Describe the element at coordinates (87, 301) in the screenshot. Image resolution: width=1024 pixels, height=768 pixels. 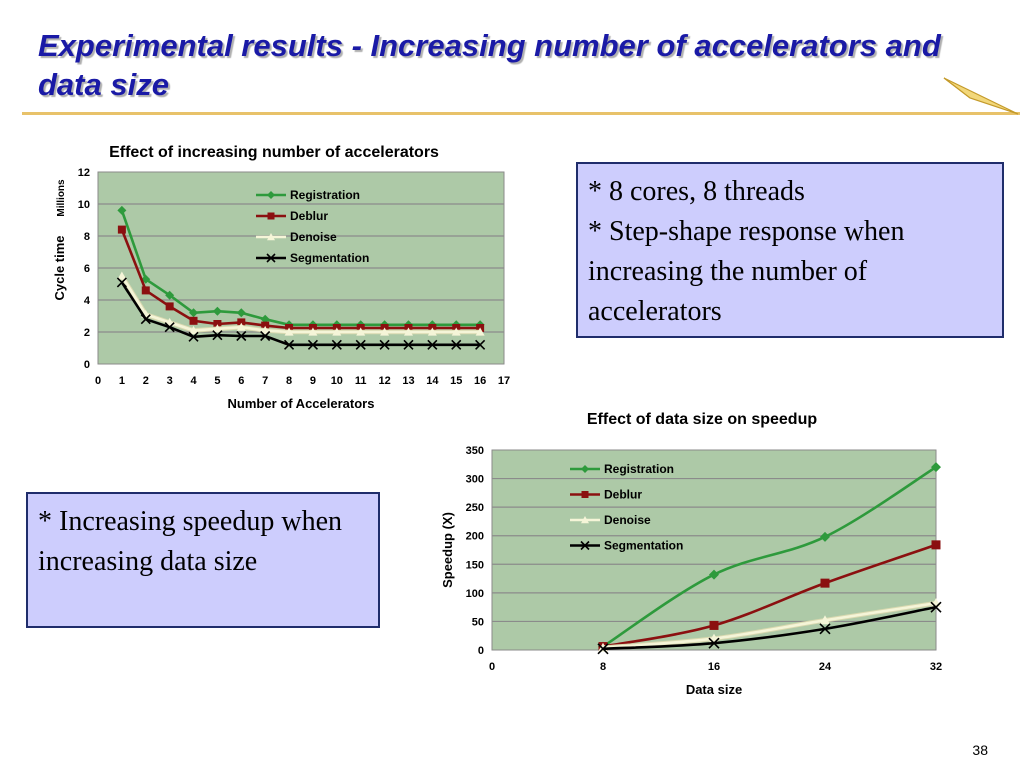
I see `y-tick-label: 4` at that location.